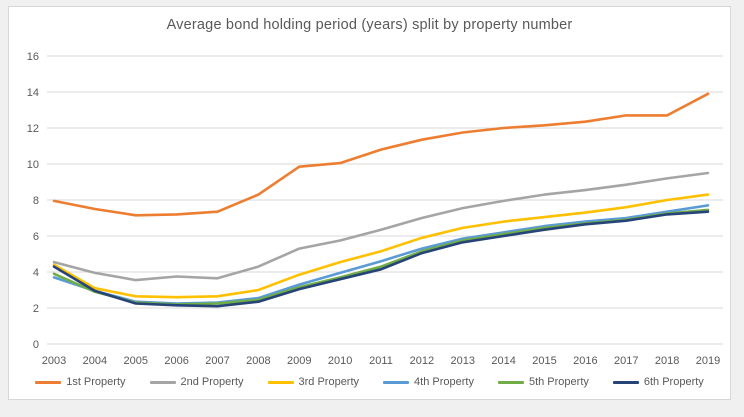  Describe the element at coordinates (258, 361) in the screenshot. I see `x-tick-label: 2008` at that location.